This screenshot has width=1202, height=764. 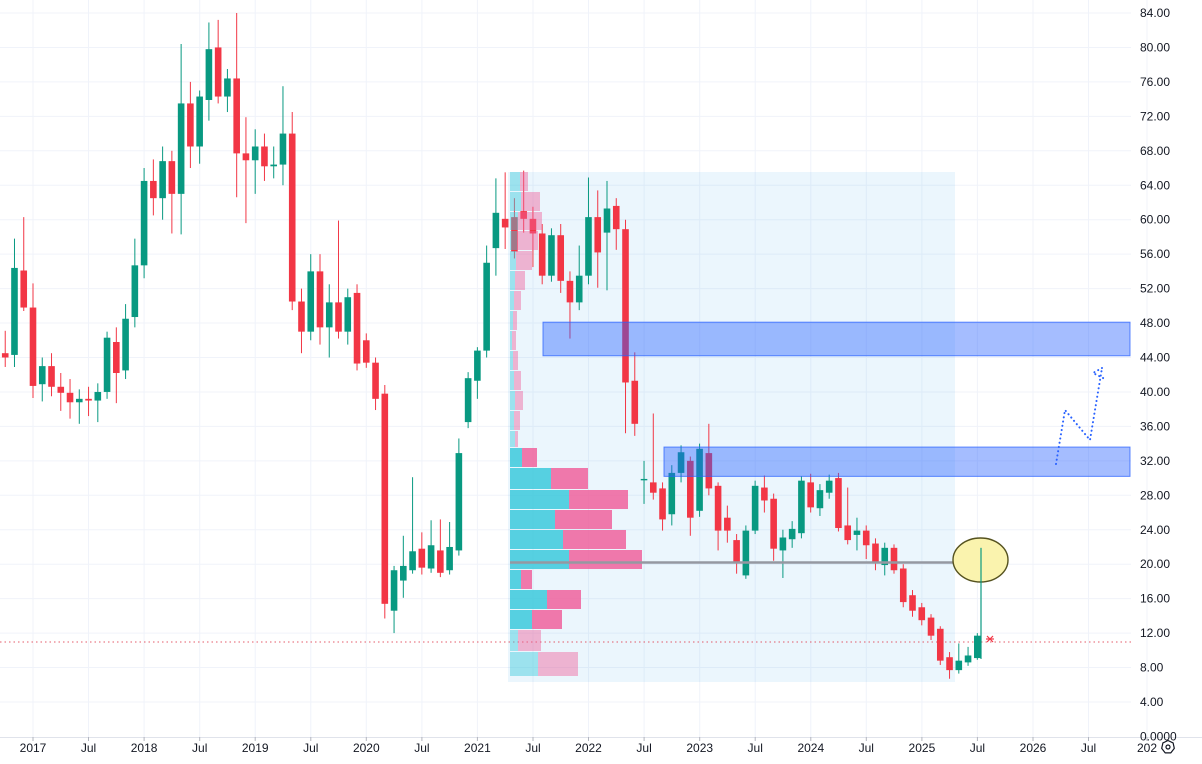 What do you see at coordinates (1155, 47) in the screenshot?
I see `price-tick-label: 80.00` at bounding box center [1155, 47].